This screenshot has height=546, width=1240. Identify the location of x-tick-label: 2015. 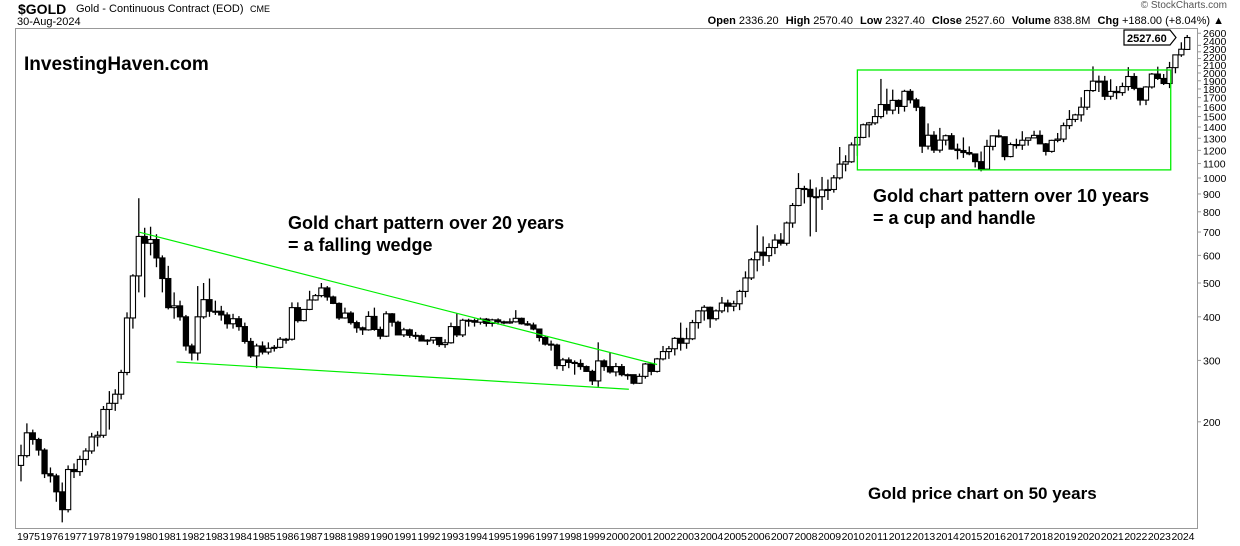
(970, 537).